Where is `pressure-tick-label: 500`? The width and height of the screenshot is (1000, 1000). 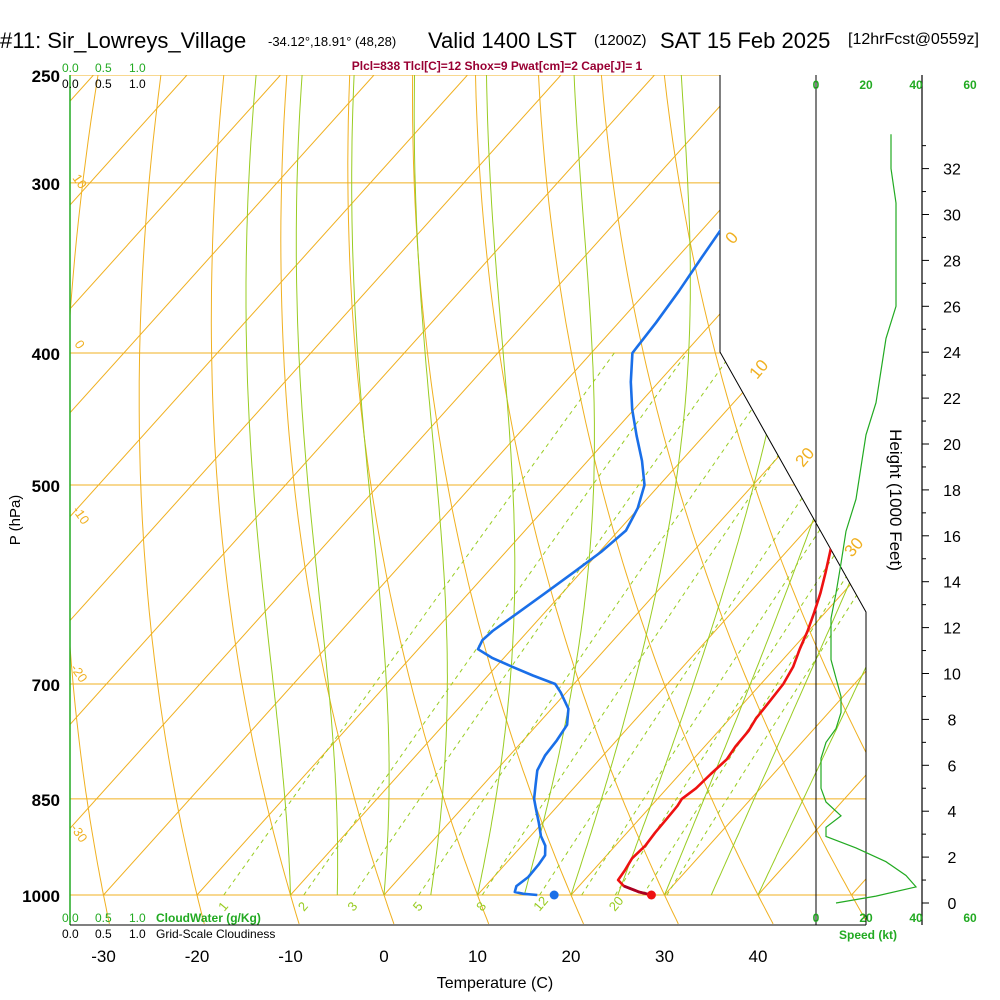
pressure-tick-label: 500 is located at coordinates (46, 486).